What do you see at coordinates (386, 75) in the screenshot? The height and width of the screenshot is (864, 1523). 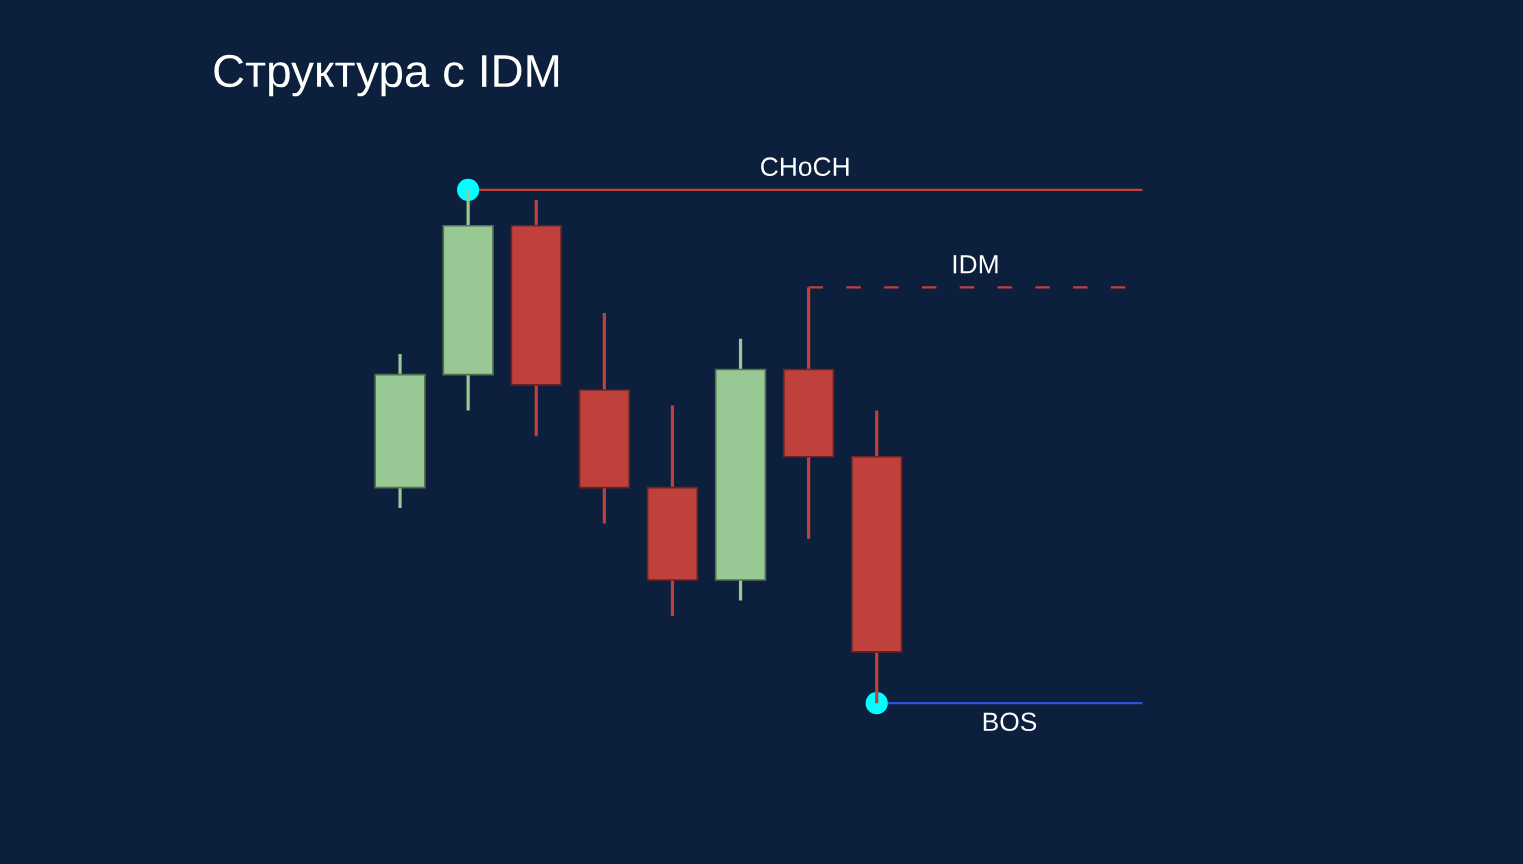 I see `chart-title: Структура с IDM` at bounding box center [386, 75].